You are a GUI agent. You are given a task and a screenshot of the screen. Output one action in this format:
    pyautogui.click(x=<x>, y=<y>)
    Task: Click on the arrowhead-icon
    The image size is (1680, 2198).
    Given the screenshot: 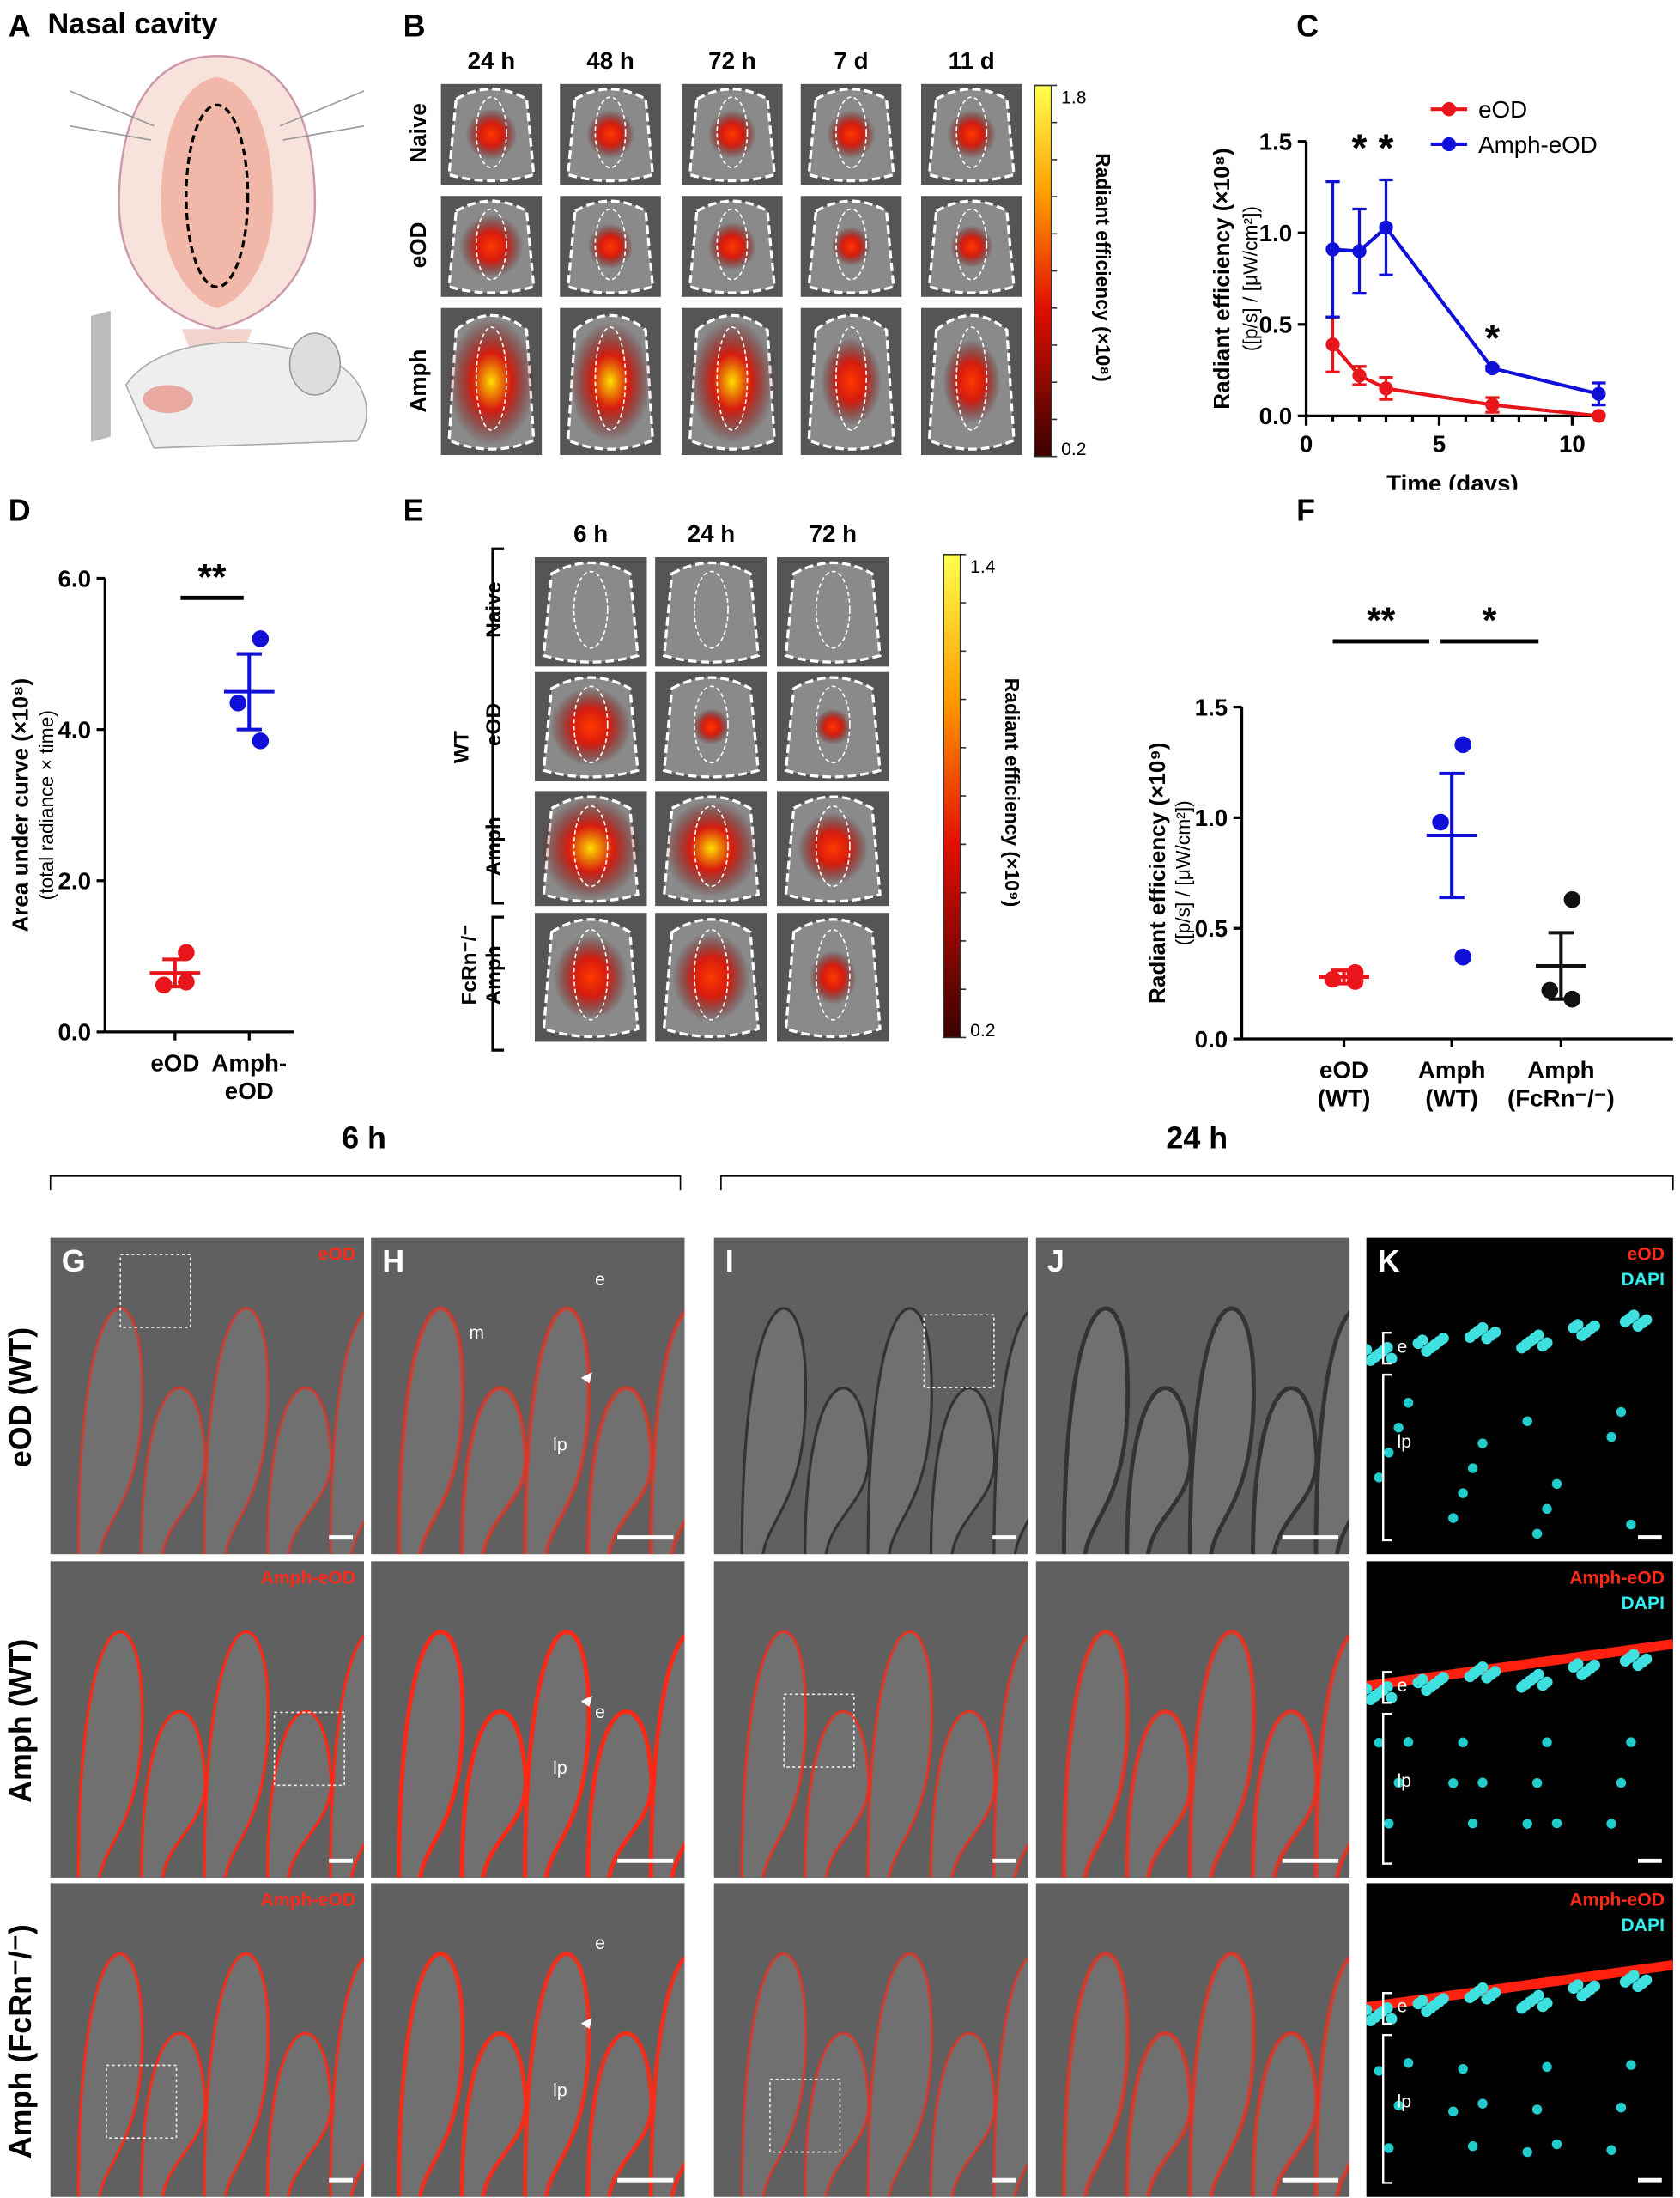 What is the action you would take?
    pyautogui.click(x=586, y=1701)
    